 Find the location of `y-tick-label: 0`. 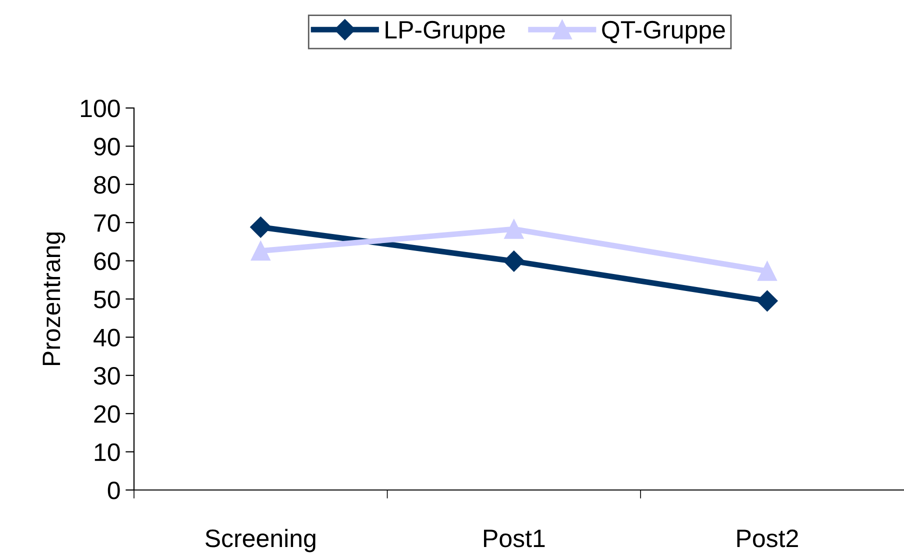

y-tick-label: 0 is located at coordinates (114, 491).